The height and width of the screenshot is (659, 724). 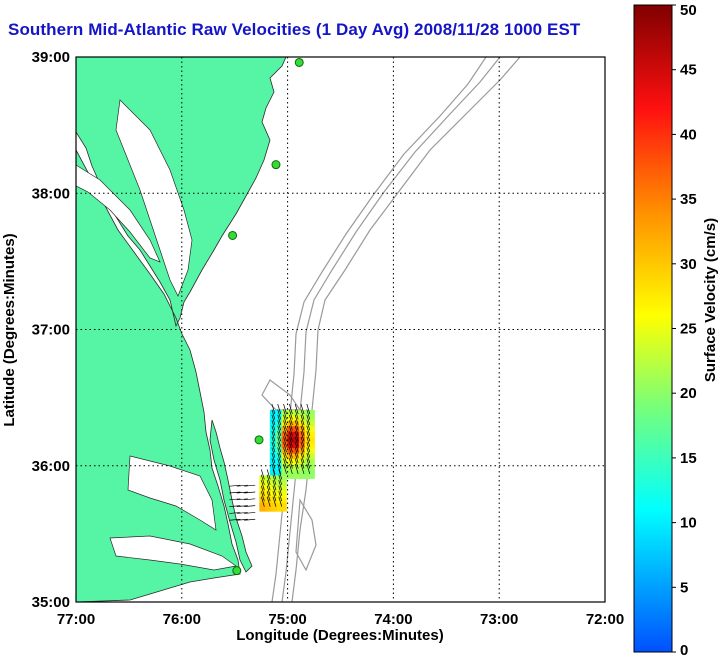 What do you see at coordinates (299, 62) in the screenshot?
I see `radar-station-marker` at bounding box center [299, 62].